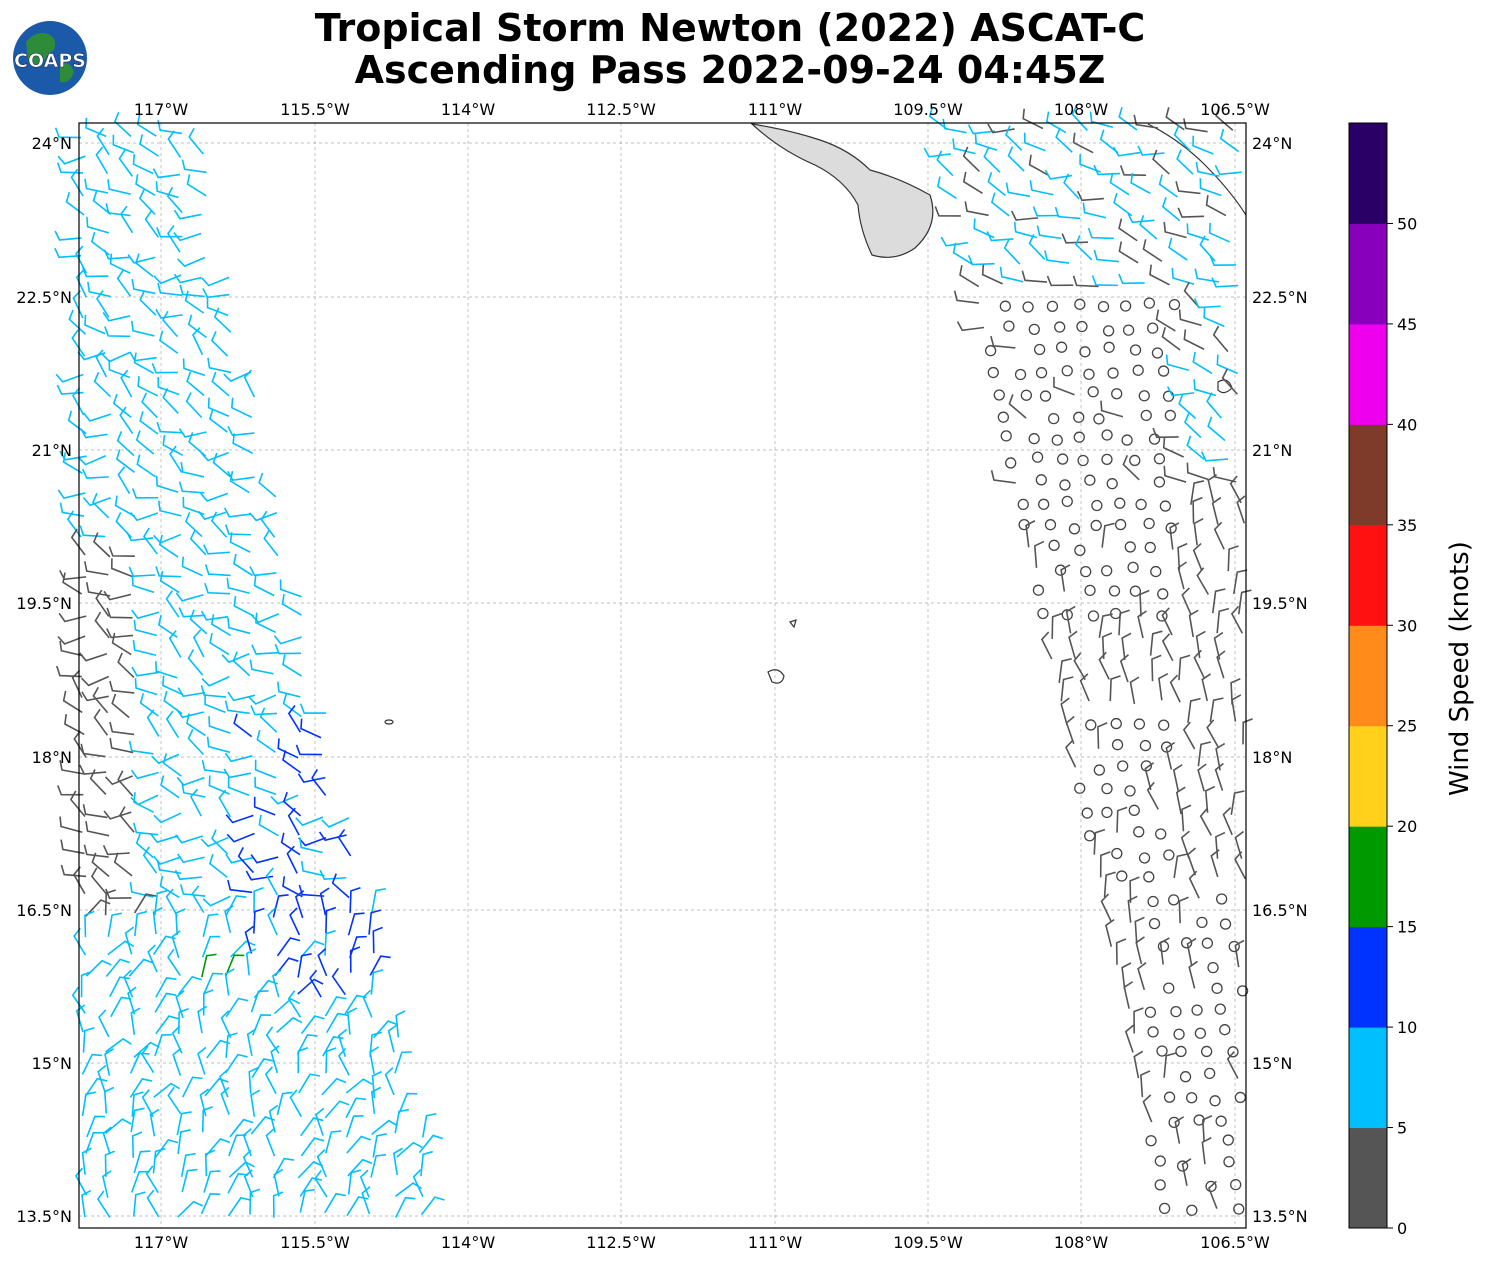 The height and width of the screenshot is (1264, 1486). I want to click on latitude-labels-right: 24°N 22.5°N 21°N 19.5°N 18°N 16.5°N 15°N 13.5°N, so click(1280, 680).